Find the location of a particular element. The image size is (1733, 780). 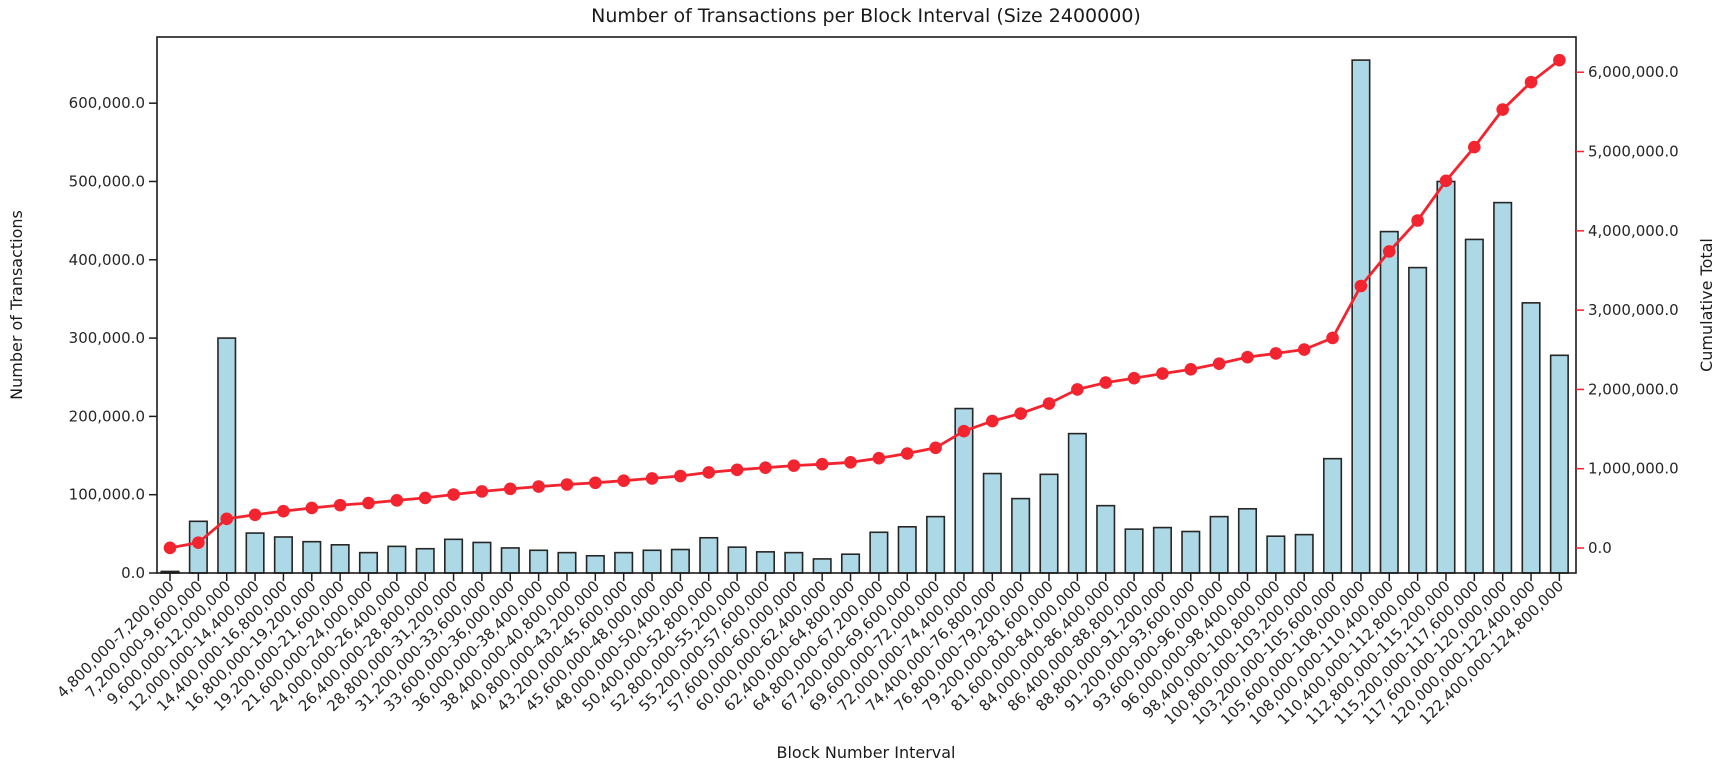

y-left-tick-label: 400,000.0 is located at coordinates (107, 260).